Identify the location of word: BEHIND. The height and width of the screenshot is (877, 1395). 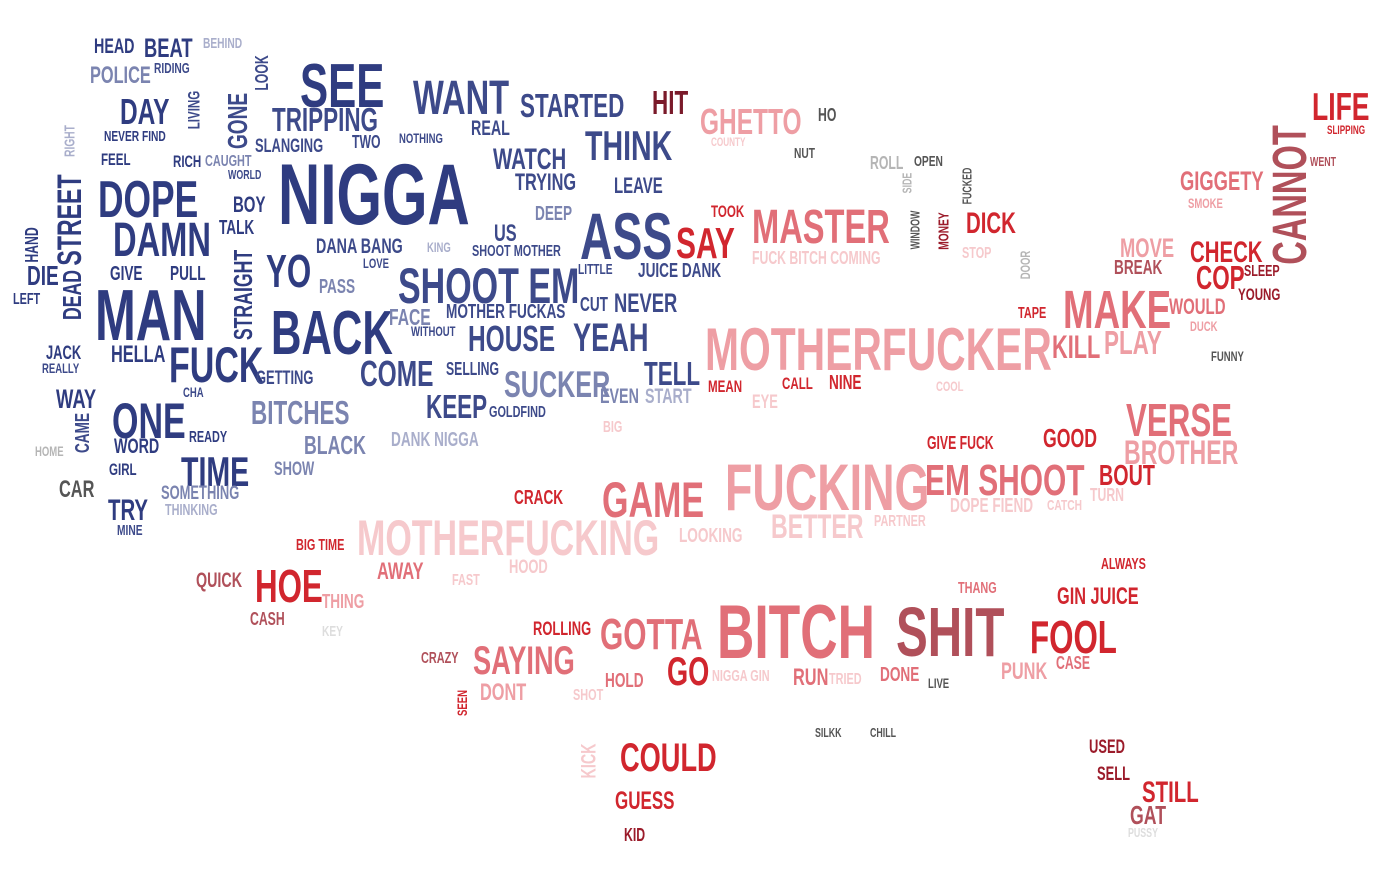
(223, 43).